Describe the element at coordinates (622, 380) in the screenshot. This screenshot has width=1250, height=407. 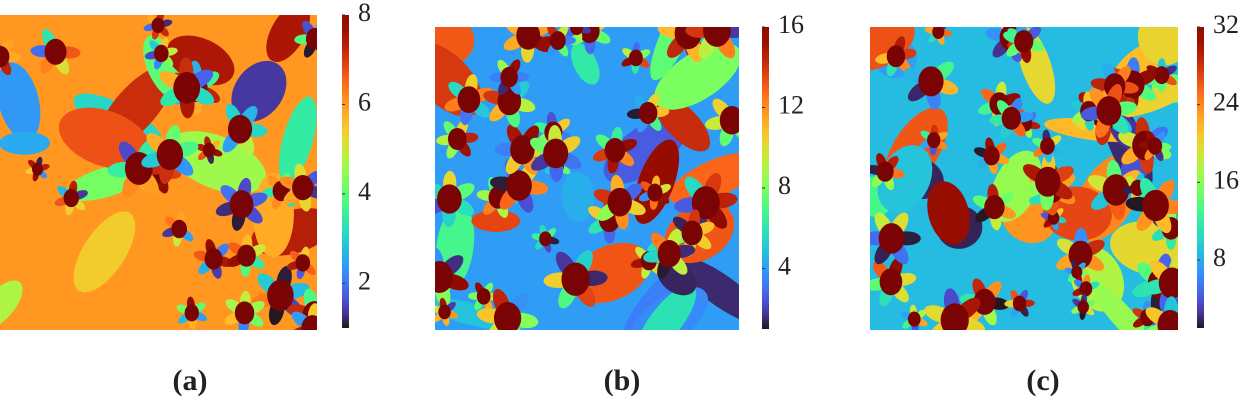
I see `panel-label: (b)` at that location.